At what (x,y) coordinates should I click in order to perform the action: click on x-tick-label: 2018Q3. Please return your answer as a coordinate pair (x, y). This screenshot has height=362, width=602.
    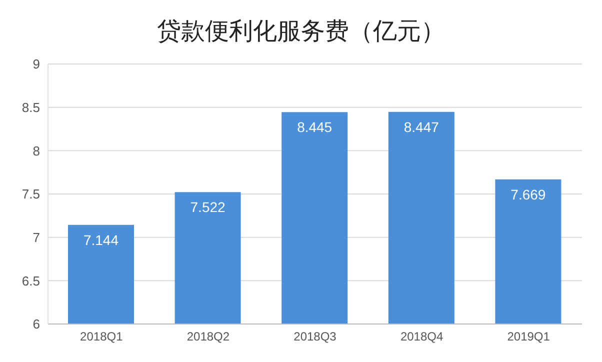
    Looking at the image, I should click on (315, 337).